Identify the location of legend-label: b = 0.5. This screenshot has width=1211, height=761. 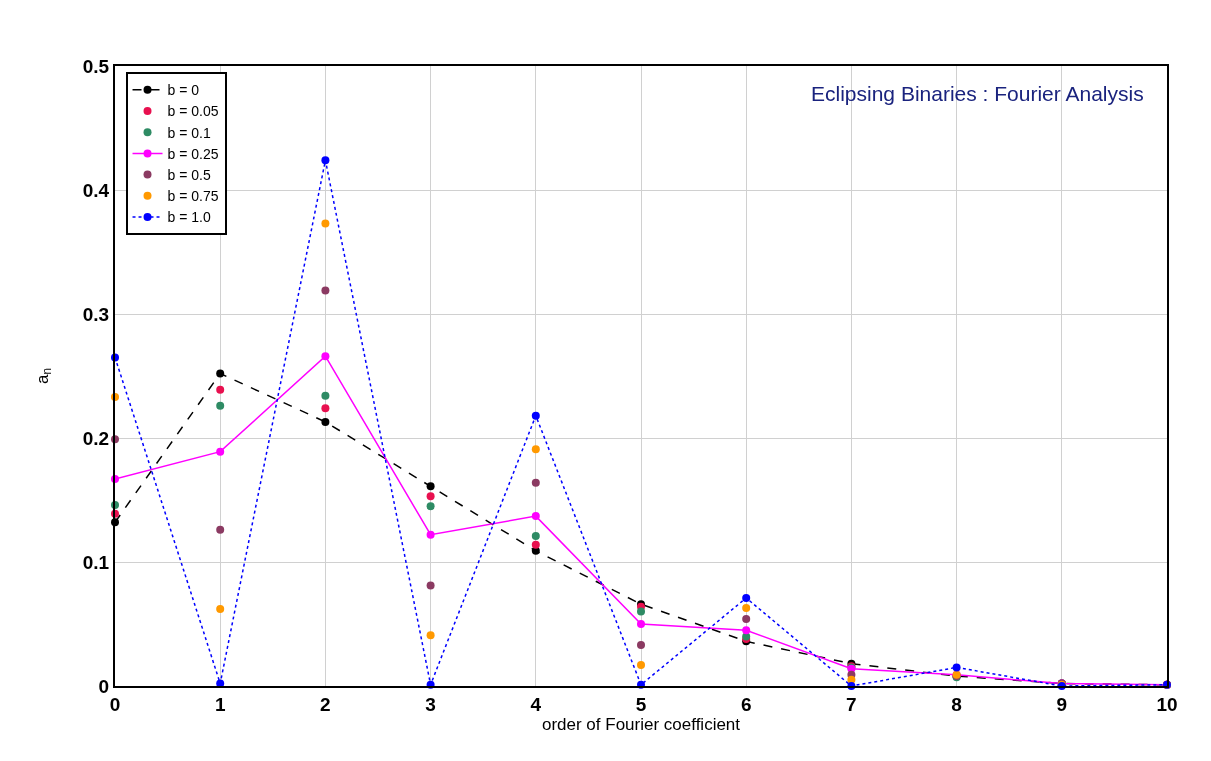
(189, 175).